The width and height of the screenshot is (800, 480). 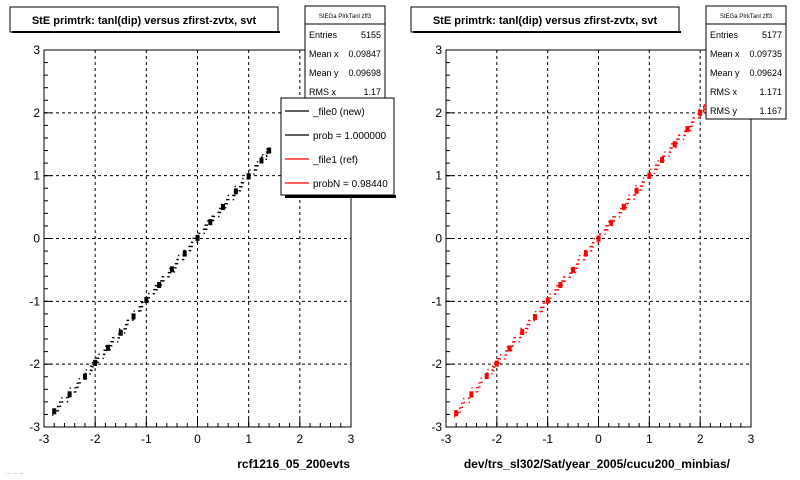 What do you see at coordinates (197, 439) in the screenshot?
I see `left-x-tick-label: 0` at bounding box center [197, 439].